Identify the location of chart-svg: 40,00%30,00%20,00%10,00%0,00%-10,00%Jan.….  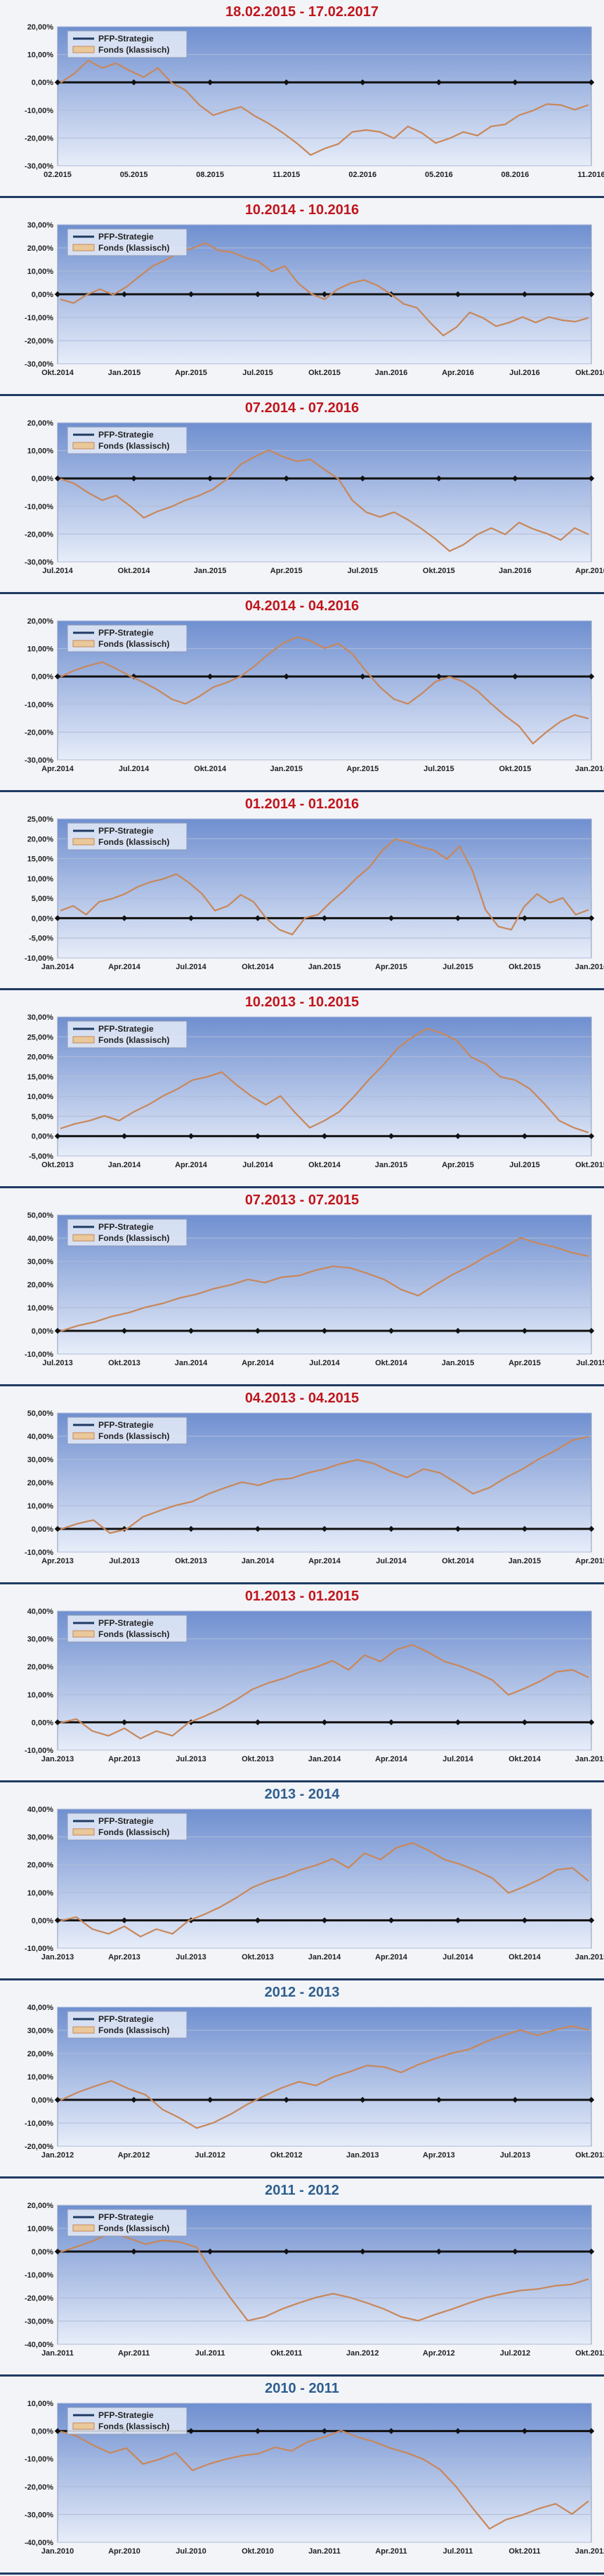
(314, 1685).